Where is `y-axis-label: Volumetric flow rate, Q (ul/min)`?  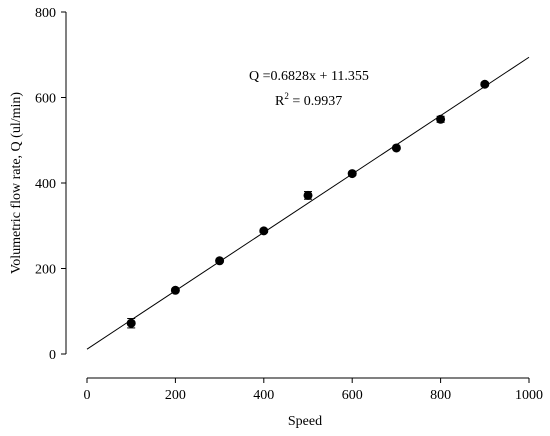 y-axis-label: Volumetric flow rate, Q (ul/min) is located at coordinates (16, 183).